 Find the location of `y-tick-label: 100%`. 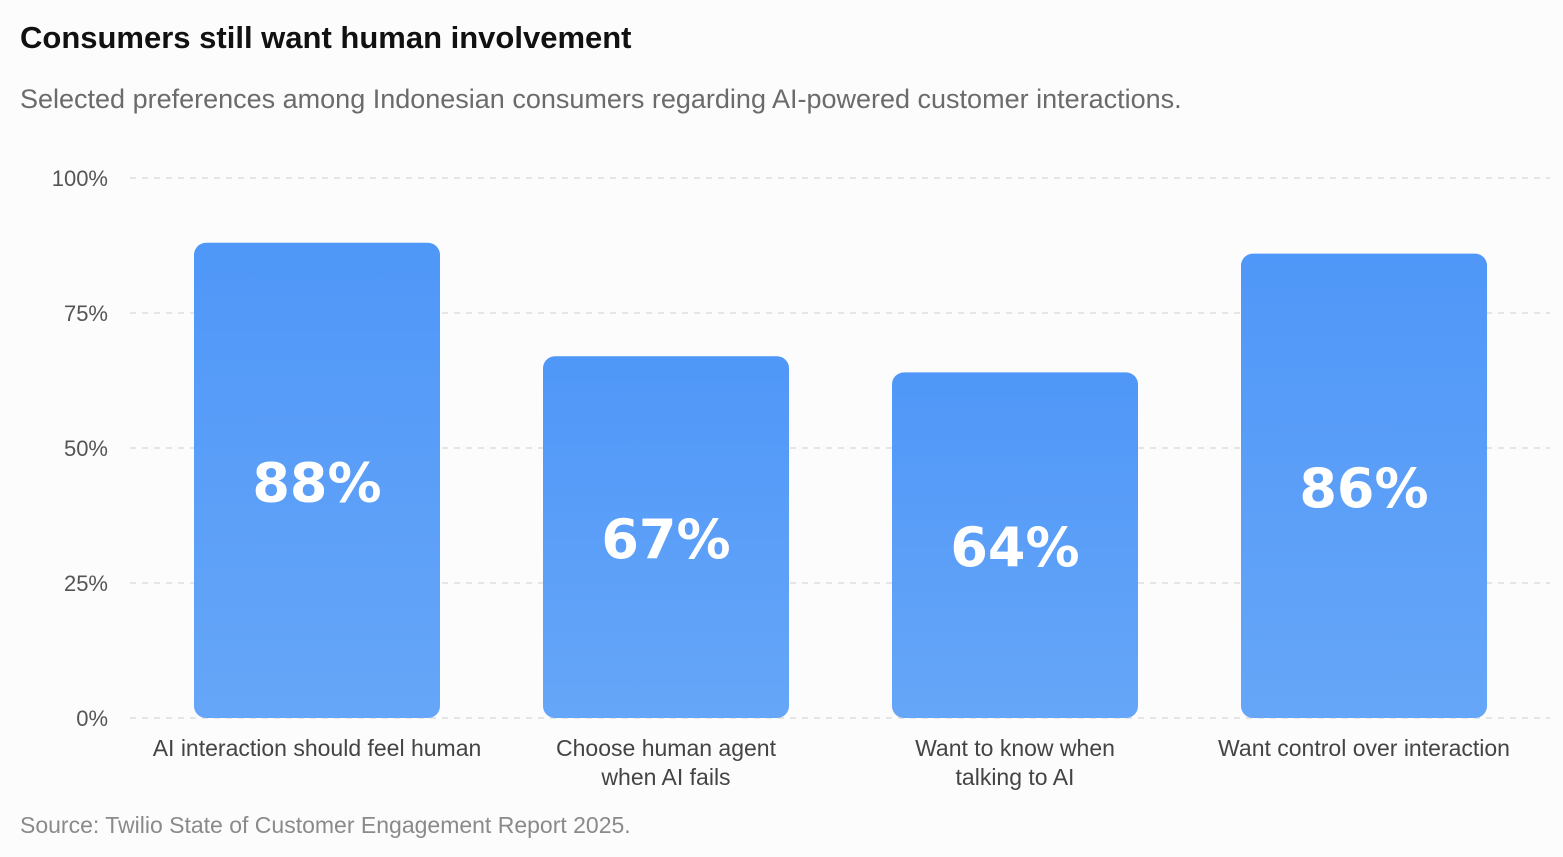

y-tick-label: 100% is located at coordinates (80, 178).